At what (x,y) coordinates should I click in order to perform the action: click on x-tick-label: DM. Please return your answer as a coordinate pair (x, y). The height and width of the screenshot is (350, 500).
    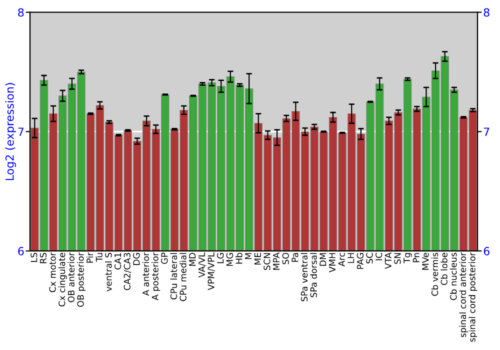
    Looking at the image, I should click on (323, 259).